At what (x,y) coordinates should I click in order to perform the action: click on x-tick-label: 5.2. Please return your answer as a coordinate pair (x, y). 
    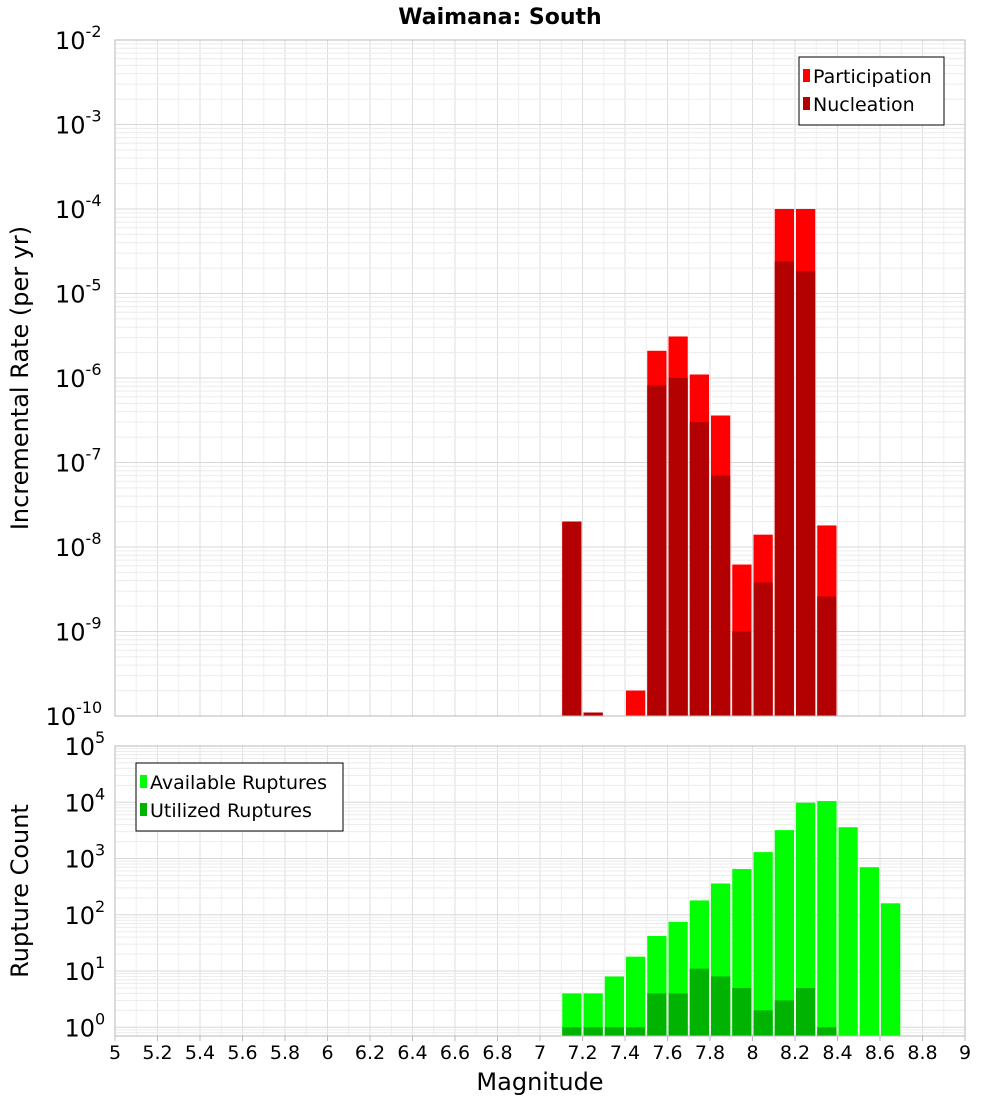
    Looking at the image, I should click on (157, 1053).